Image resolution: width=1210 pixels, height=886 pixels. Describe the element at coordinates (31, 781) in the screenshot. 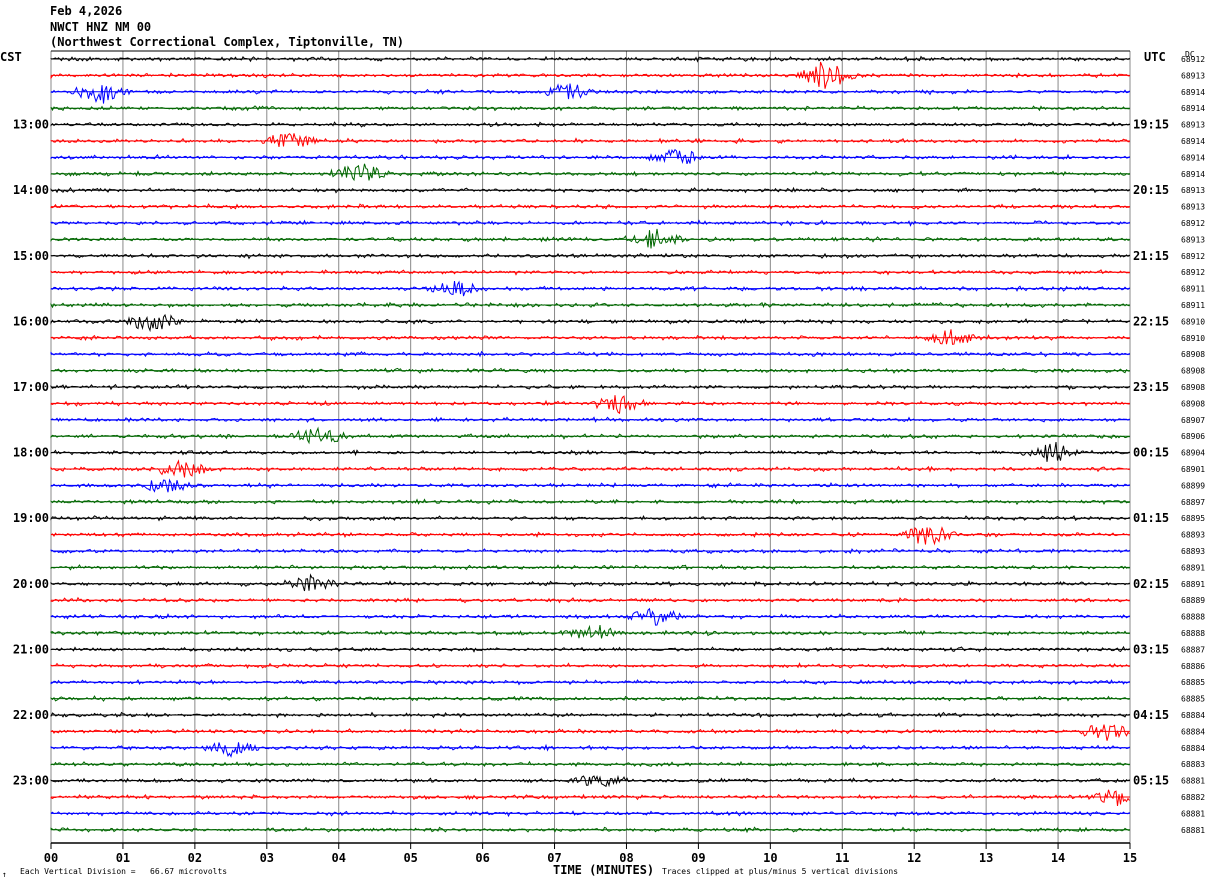

I see `left-hour-label: 23:00` at that location.